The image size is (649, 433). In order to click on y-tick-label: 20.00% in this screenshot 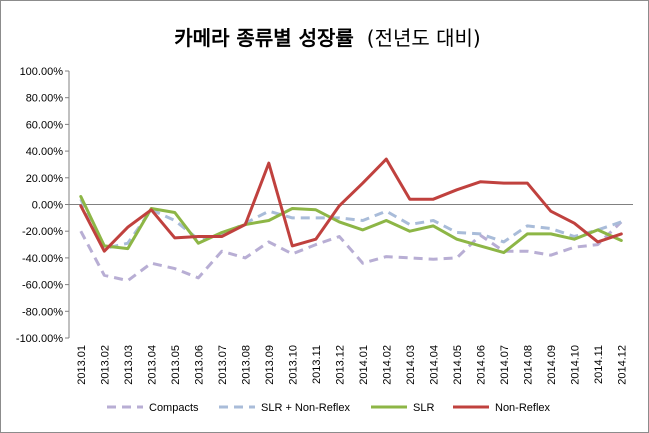, I will do `click(45, 179)`.